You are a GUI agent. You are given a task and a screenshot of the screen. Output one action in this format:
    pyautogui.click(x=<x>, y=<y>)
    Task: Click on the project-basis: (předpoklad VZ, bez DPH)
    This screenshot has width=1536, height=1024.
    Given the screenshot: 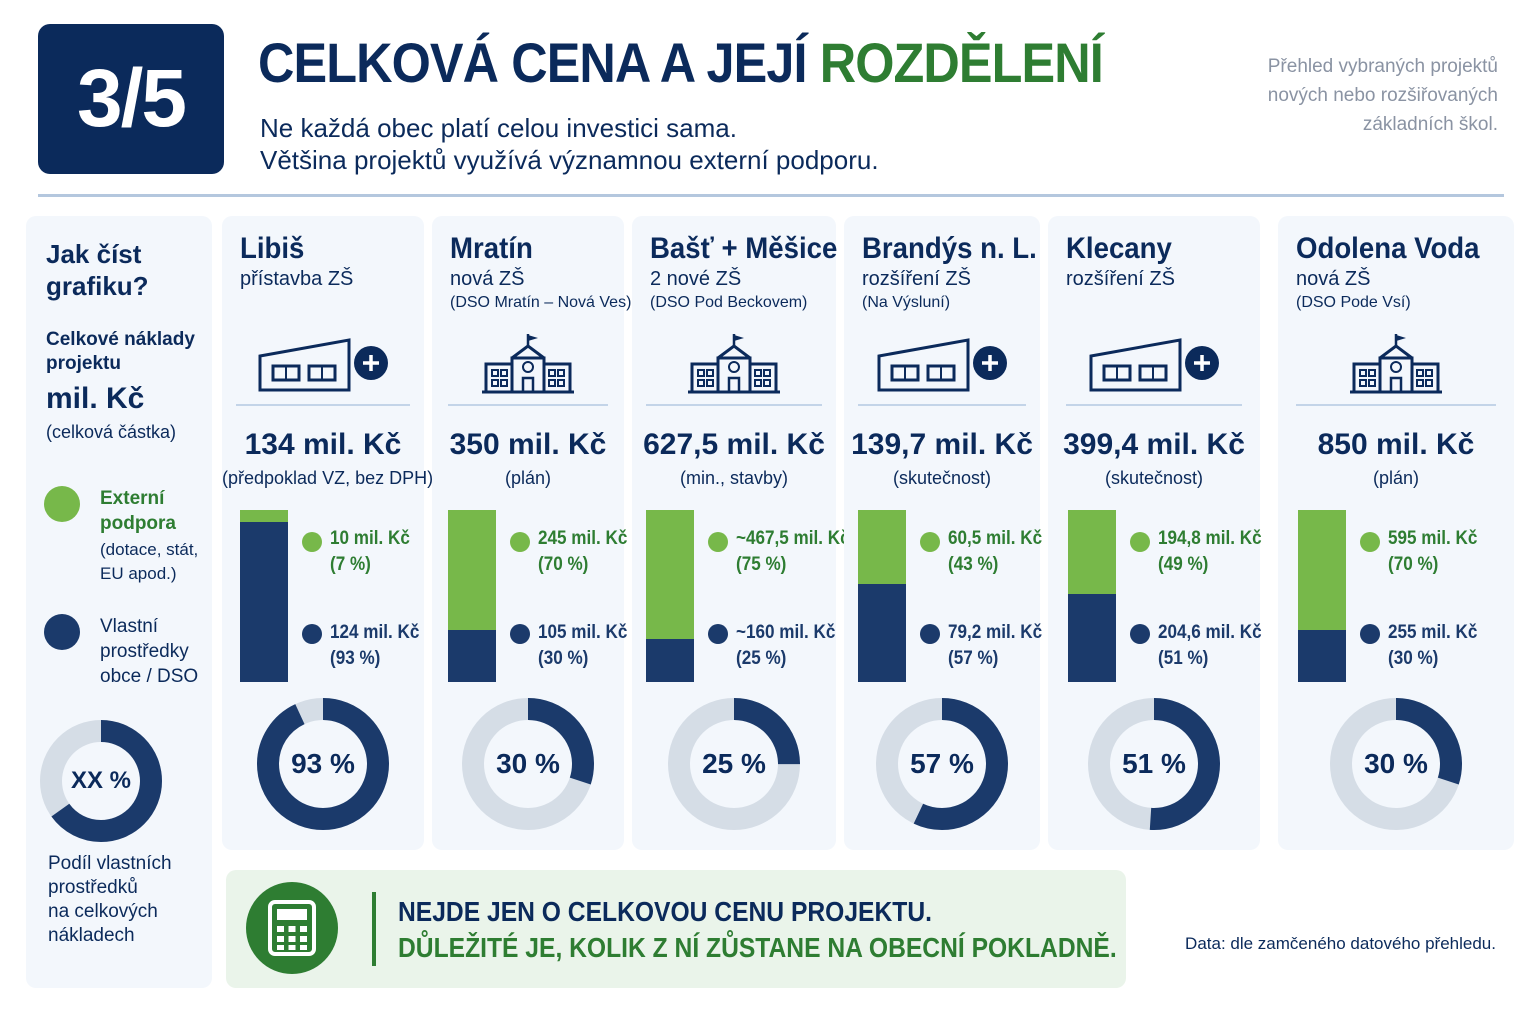 What is the action you would take?
    pyautogui.click(x=328, y=478)
    